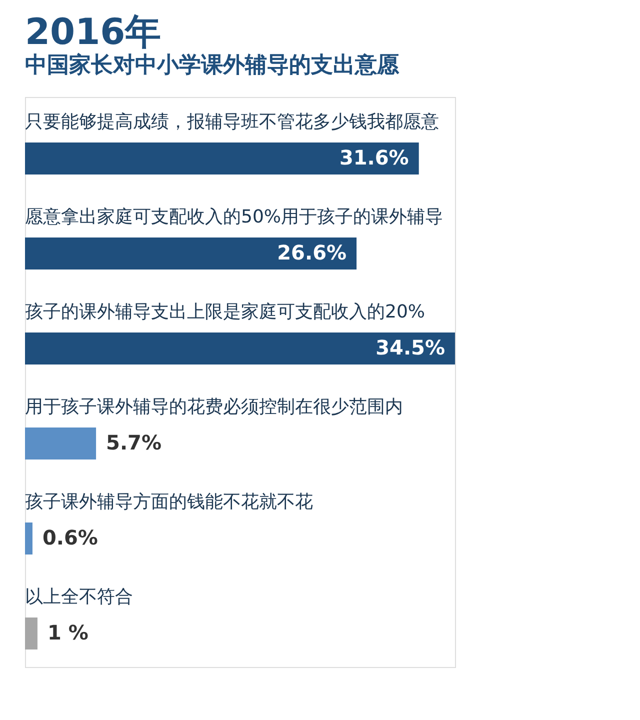 This screenshot has height=720, width=640. What do you see at coordinates (225, 312) in the screenshot?
I see `y-tick-label: 孩子的课外辅导支出上限是家庭可支配收入的20%` at bounding box center [225, 312].